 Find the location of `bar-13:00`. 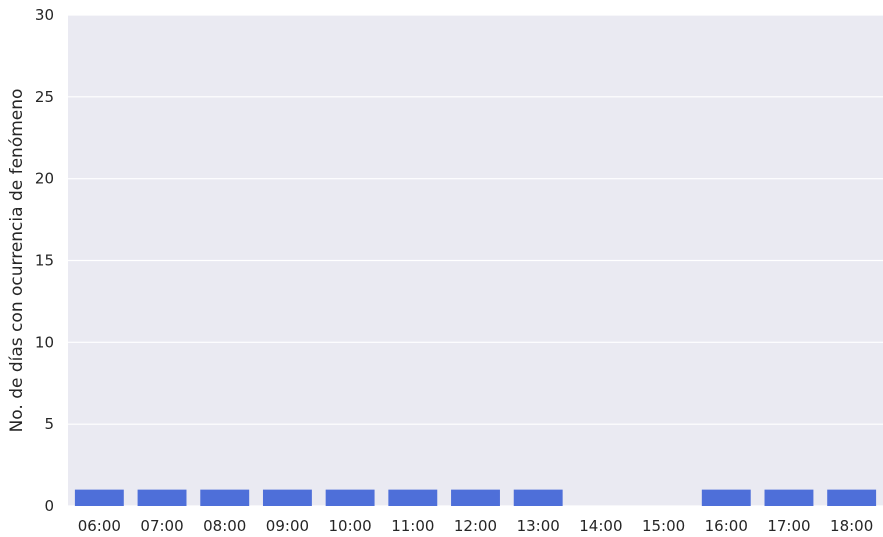

bar-13:00 is located at coordinates (538, 497).